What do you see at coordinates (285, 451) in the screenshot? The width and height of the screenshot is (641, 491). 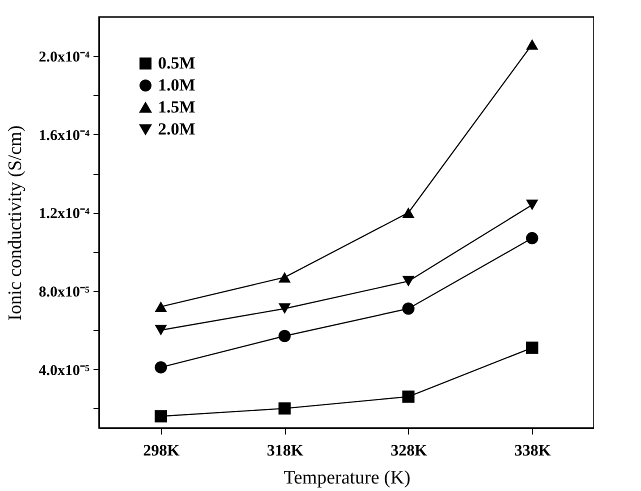 I see `x-tick-label: 318K` at bounding box center [285, 451].